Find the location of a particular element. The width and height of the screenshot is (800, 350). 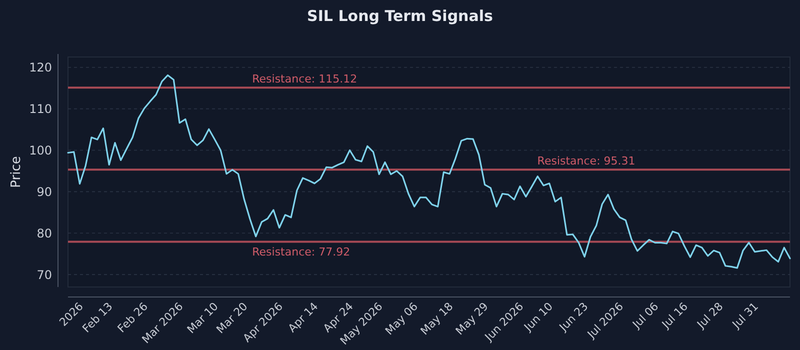

y-tick-label: 100 is located at coordinates (40, 150).